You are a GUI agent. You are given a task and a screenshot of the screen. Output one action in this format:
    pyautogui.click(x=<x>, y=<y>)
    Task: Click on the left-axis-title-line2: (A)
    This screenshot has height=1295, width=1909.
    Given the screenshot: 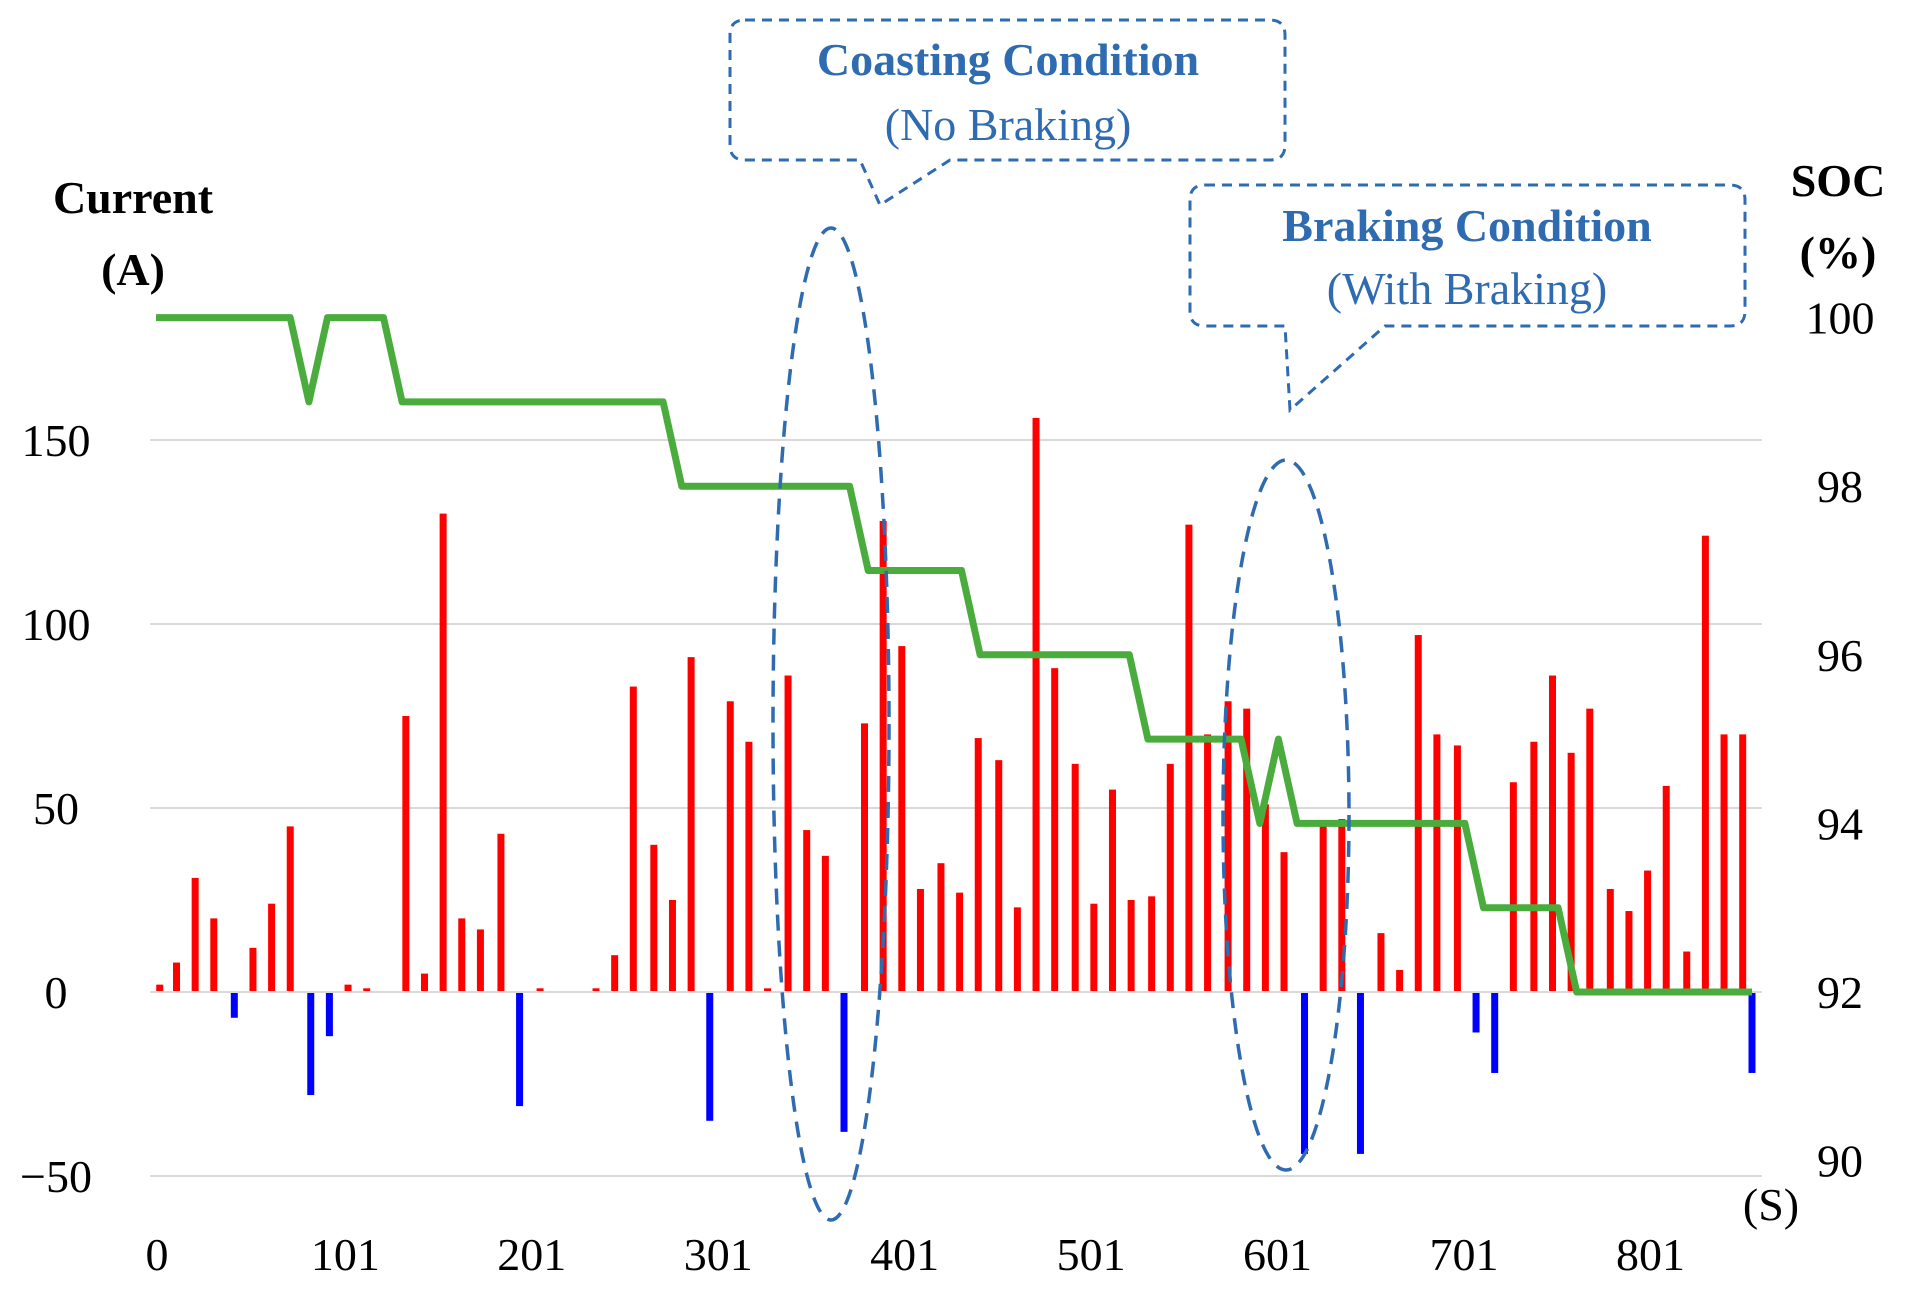 What is the action you would take?
    pyautogui.click(x=133, y=269)
    